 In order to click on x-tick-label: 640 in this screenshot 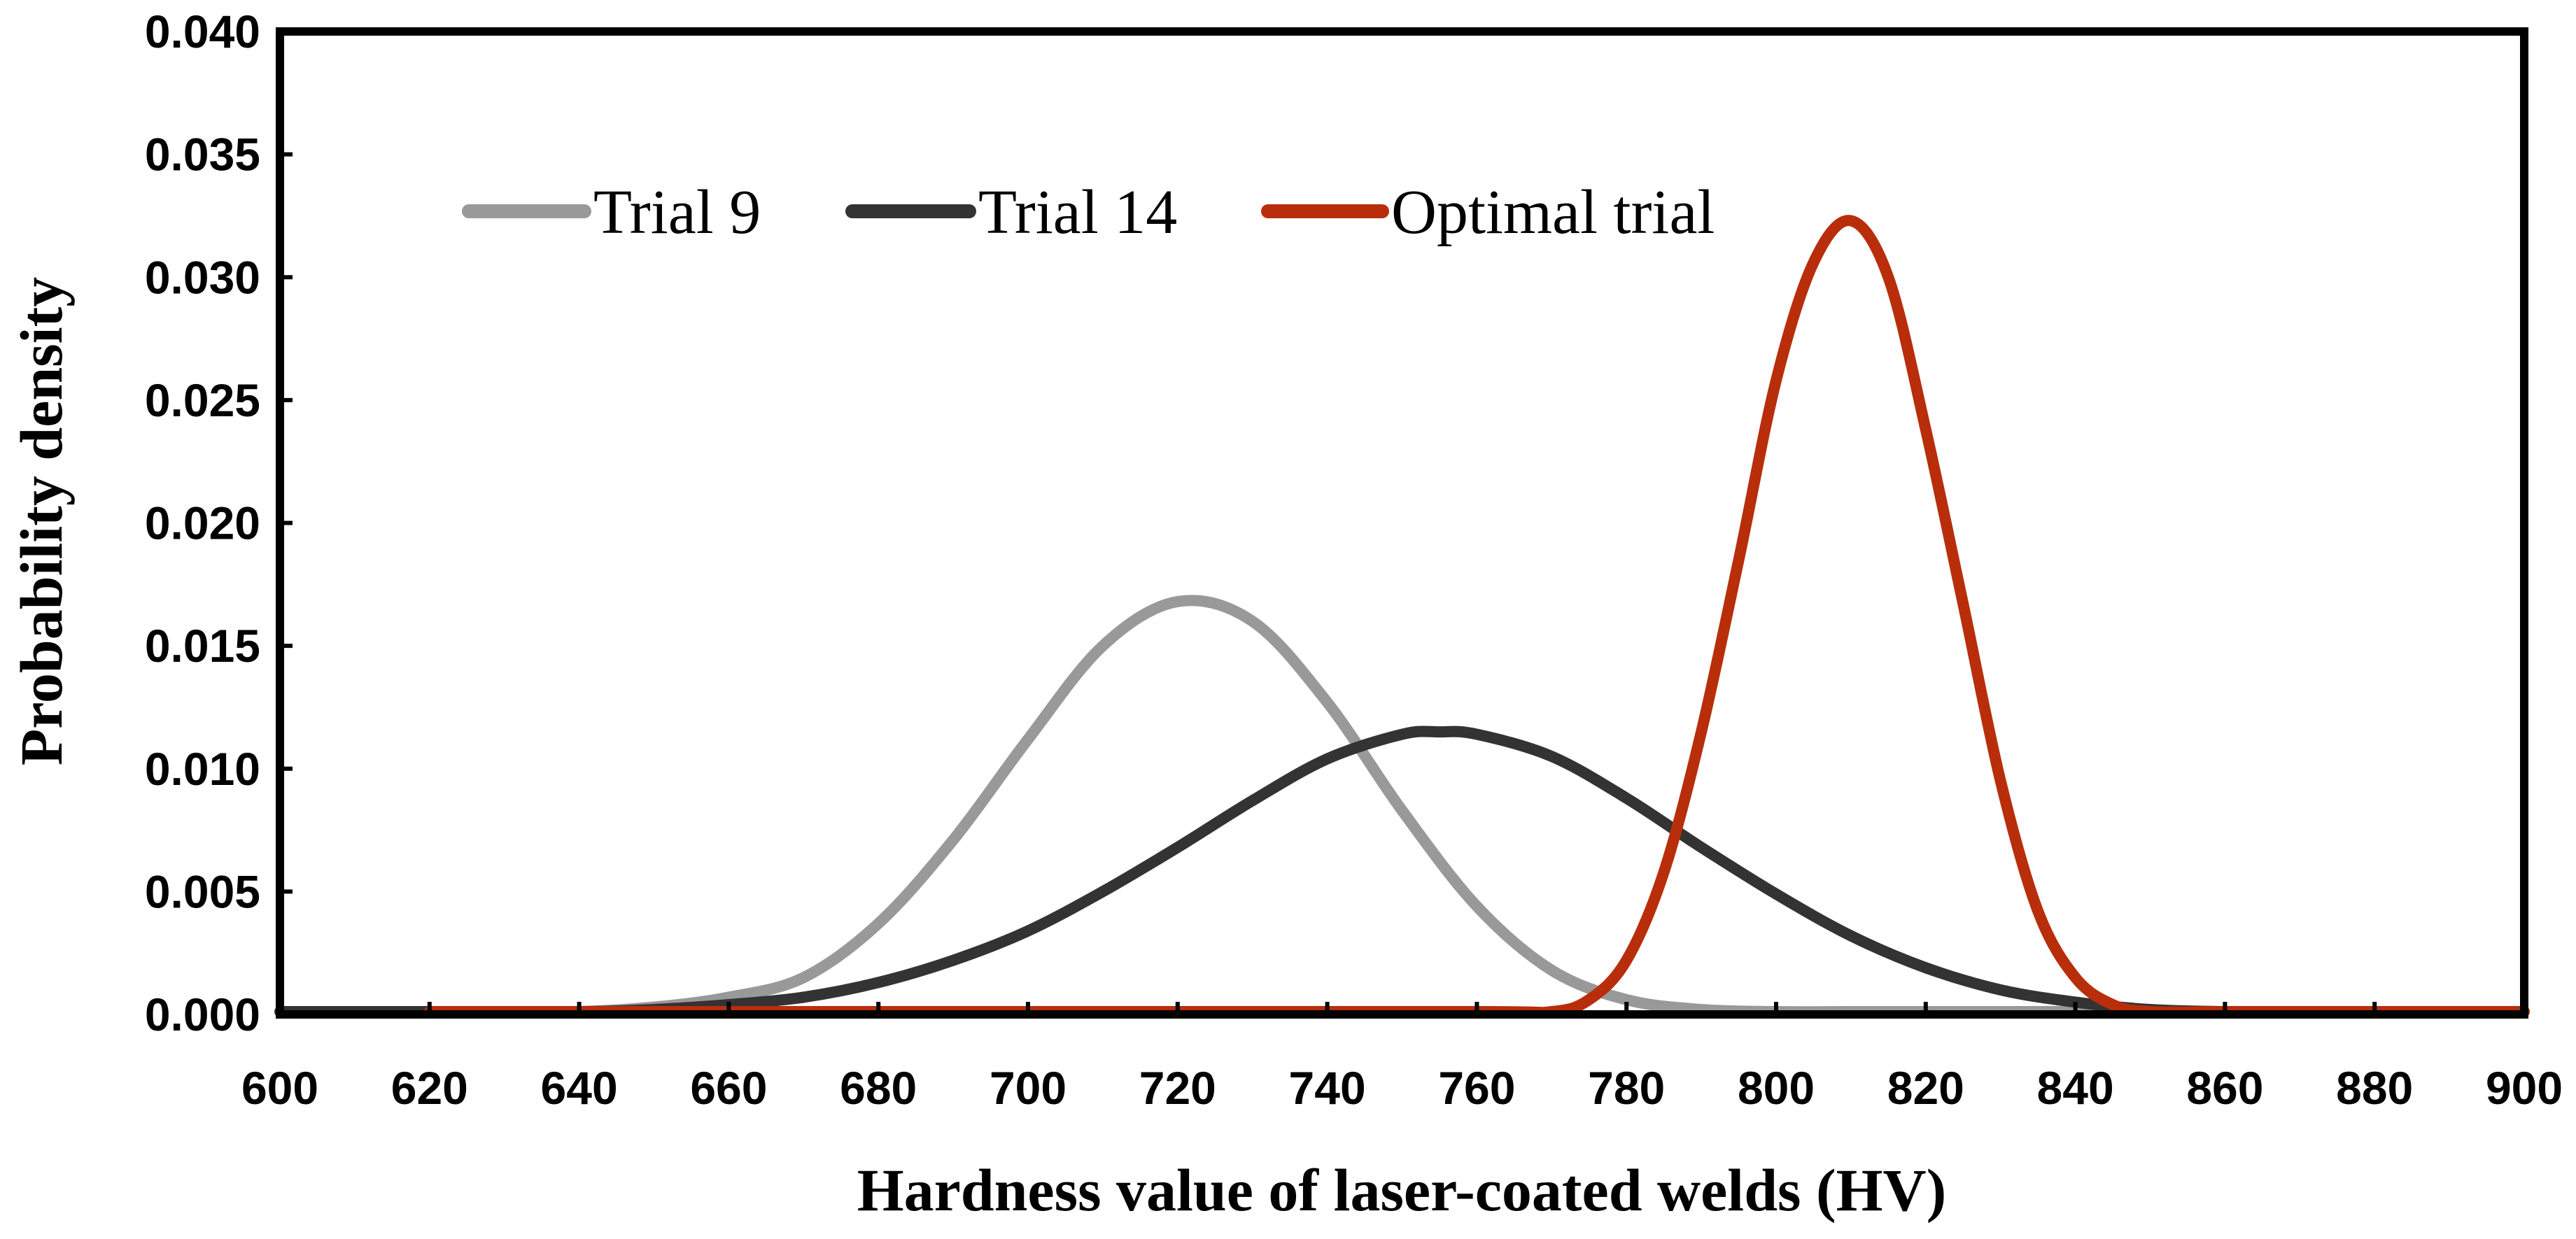, I will do `click(579, 1088)`.